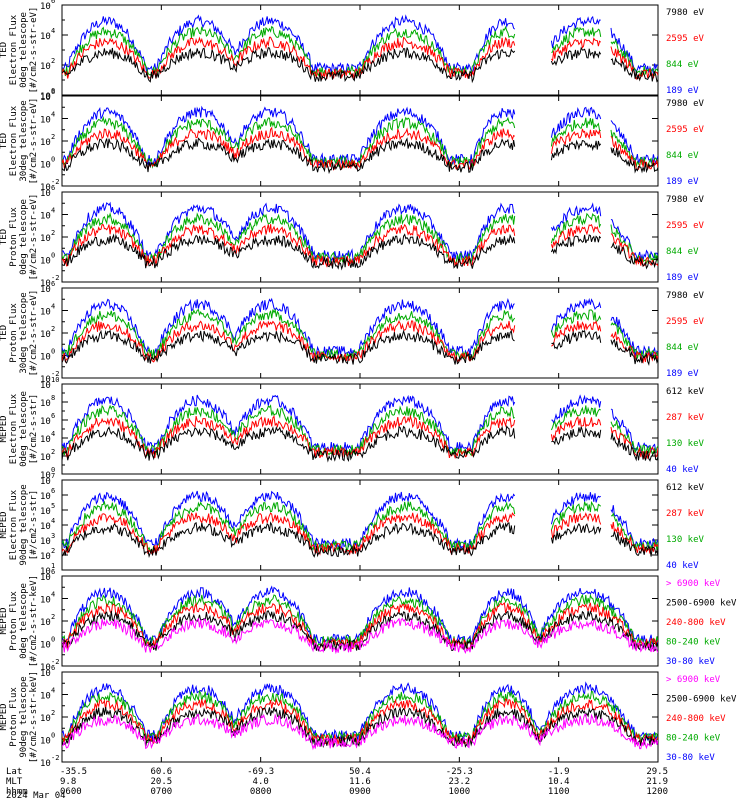 The image size is (750, 804). What do you see at coordinates (459, 782) in the screenshot?
I see `time-tick-label: 23.2` at bounding box center [459, 782].